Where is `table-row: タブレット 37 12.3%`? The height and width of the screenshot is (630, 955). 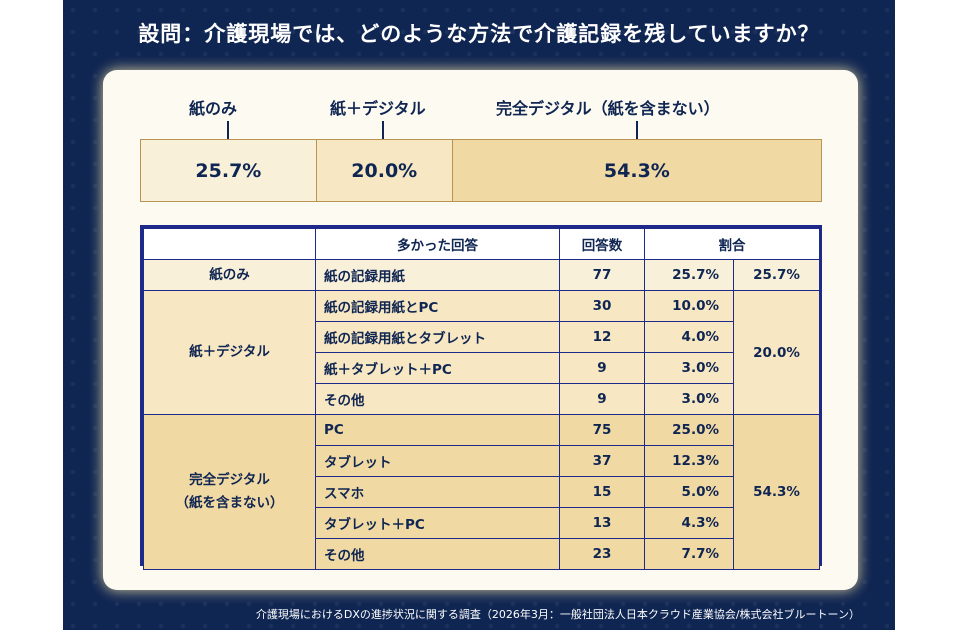 table-row: タブレット 37 12.3% is located at coordinates (482, 461).